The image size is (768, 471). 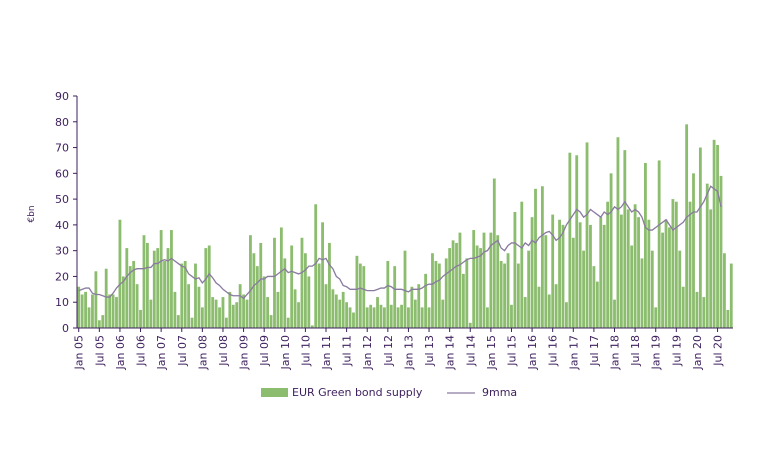 I want to click on x-tick-label: Jan 12, so click(x=367, y=352).